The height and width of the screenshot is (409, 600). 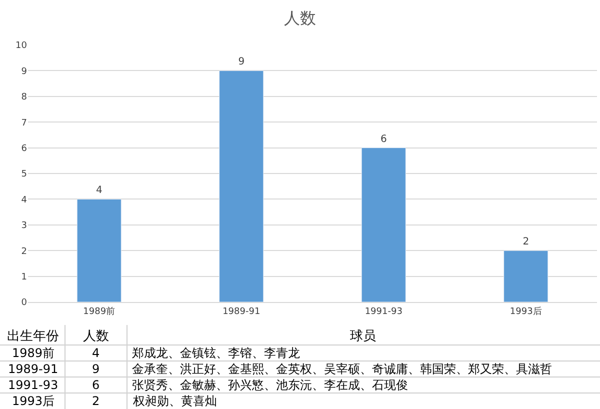 I want to click on y-tick-label: 1, so click(x=24, y=277).